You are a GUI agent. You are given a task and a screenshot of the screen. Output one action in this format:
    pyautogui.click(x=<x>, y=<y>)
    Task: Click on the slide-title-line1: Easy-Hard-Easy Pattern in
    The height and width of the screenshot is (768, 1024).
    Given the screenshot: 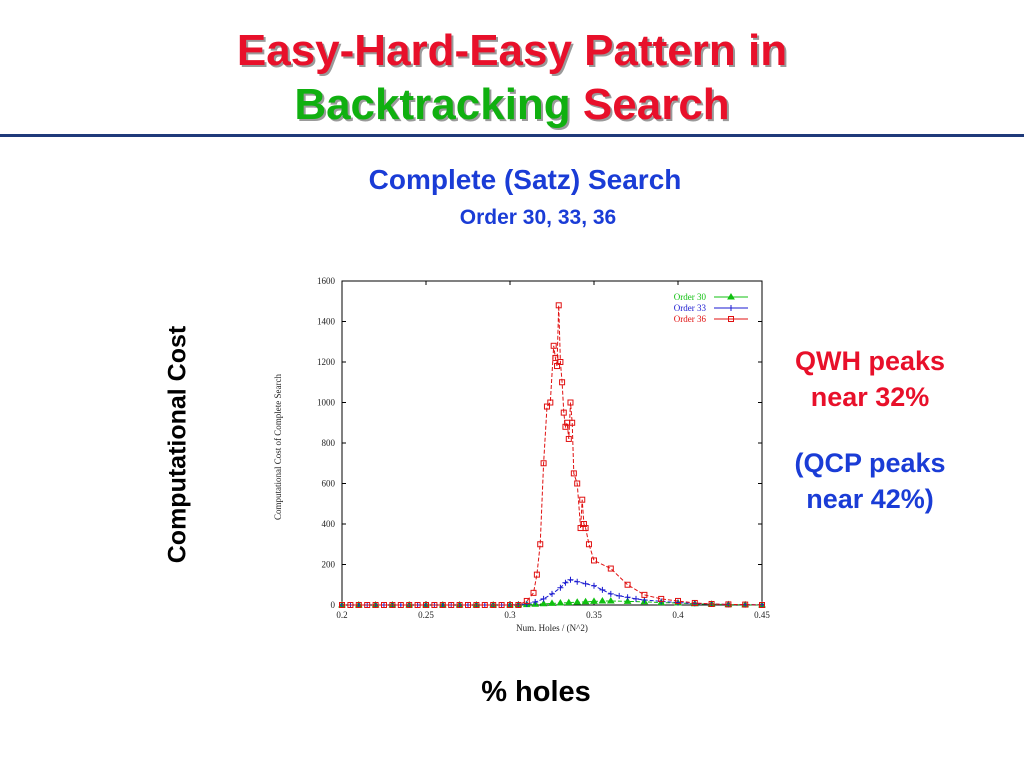 What is the action you would take?
    pyautogui.click(x=512, y=51)
    